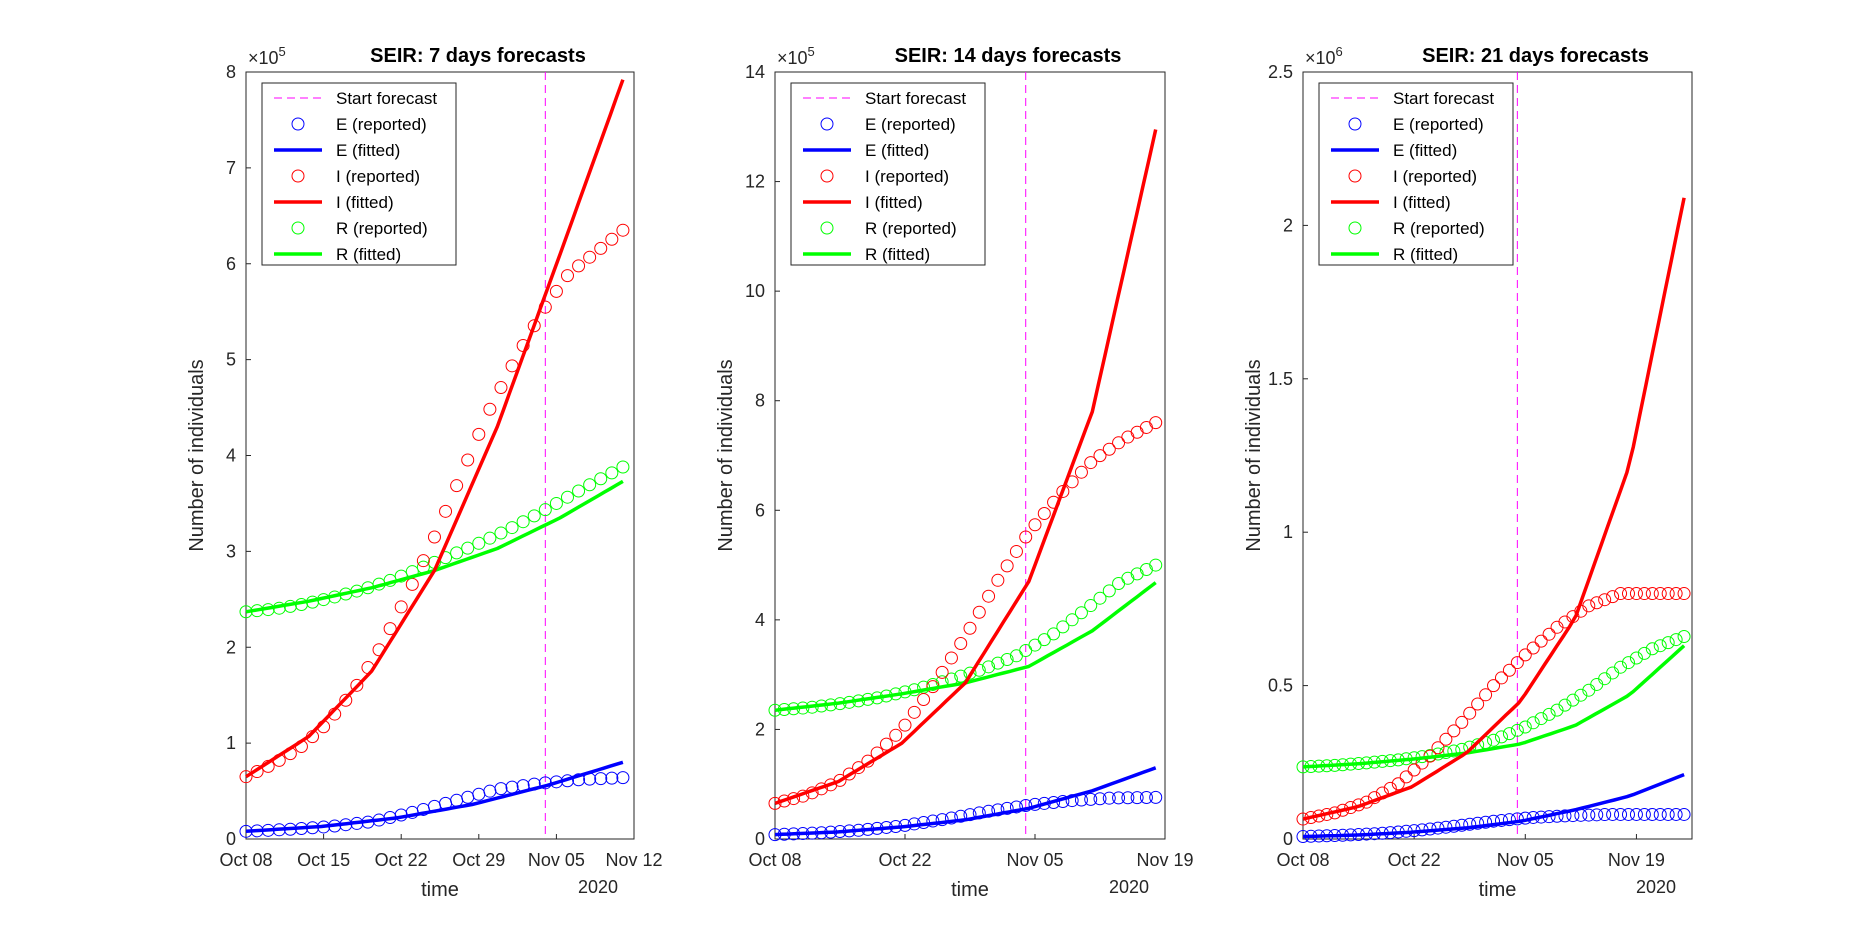 The width and height of the screenshot is (1875, 943). Describe the element at coordinates (760, 510) in the screenshot. I see `y-tick-label: 6` at that location.